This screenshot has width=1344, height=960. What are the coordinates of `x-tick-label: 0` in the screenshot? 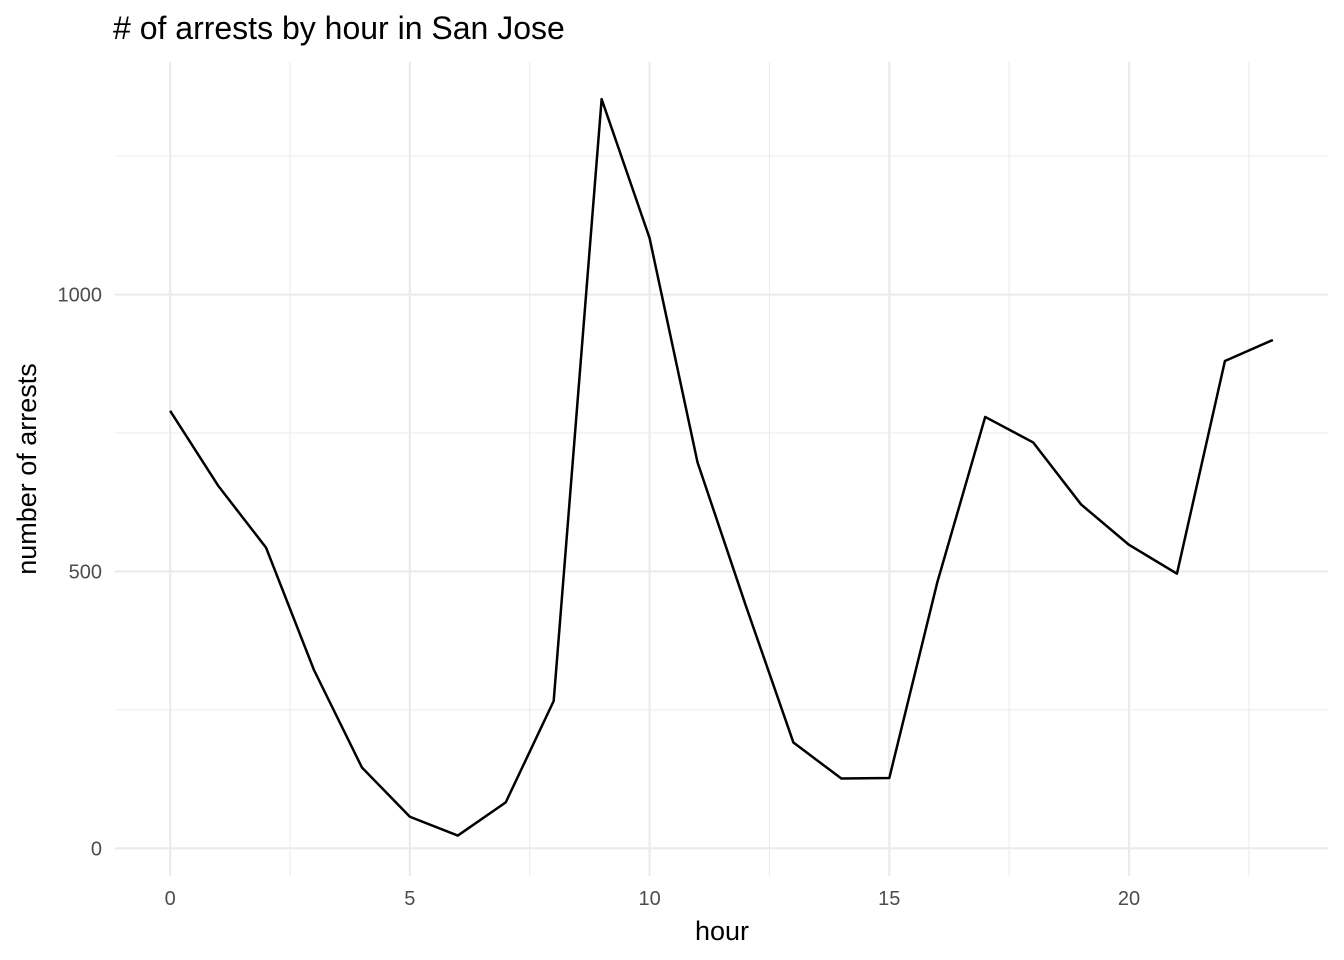 It's located at (170, 899).